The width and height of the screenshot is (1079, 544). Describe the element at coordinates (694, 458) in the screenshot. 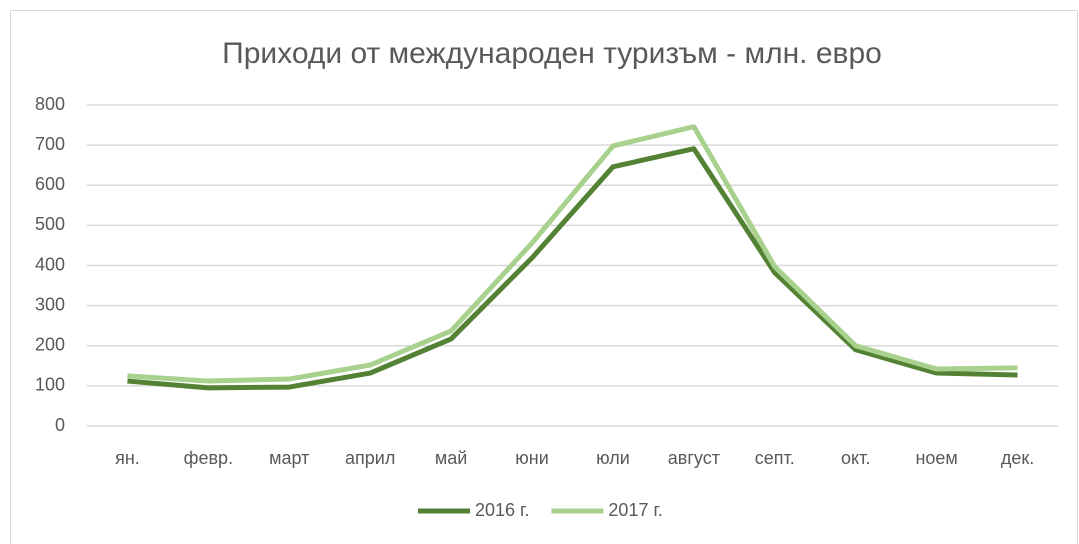

I see `x-tick-label: август` at that location.